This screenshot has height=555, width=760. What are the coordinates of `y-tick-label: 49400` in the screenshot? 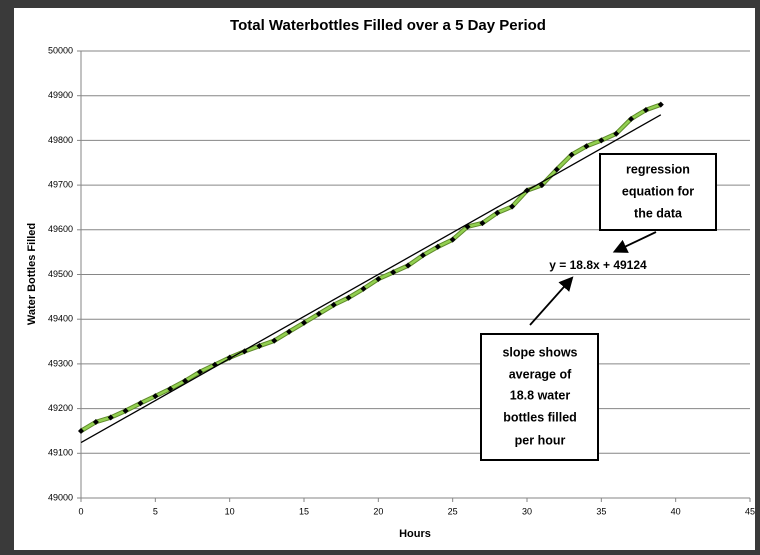 It's located at (60, 319).